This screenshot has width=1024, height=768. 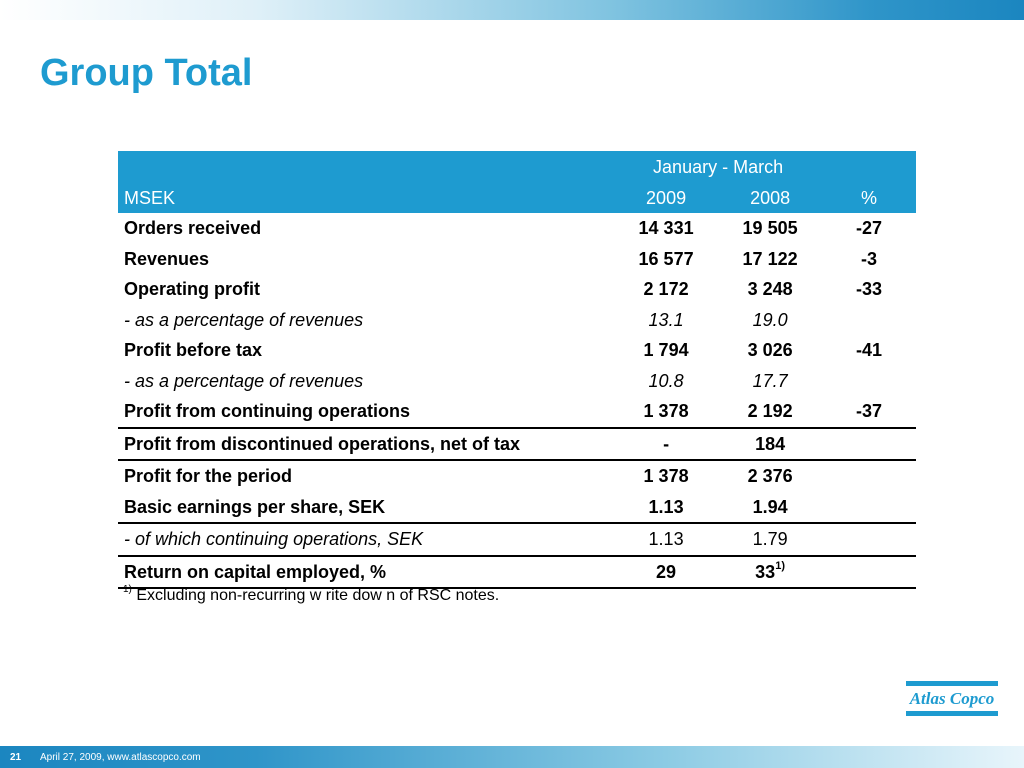 I want to click on row-value-2009: -, so click(x=666, y=444).